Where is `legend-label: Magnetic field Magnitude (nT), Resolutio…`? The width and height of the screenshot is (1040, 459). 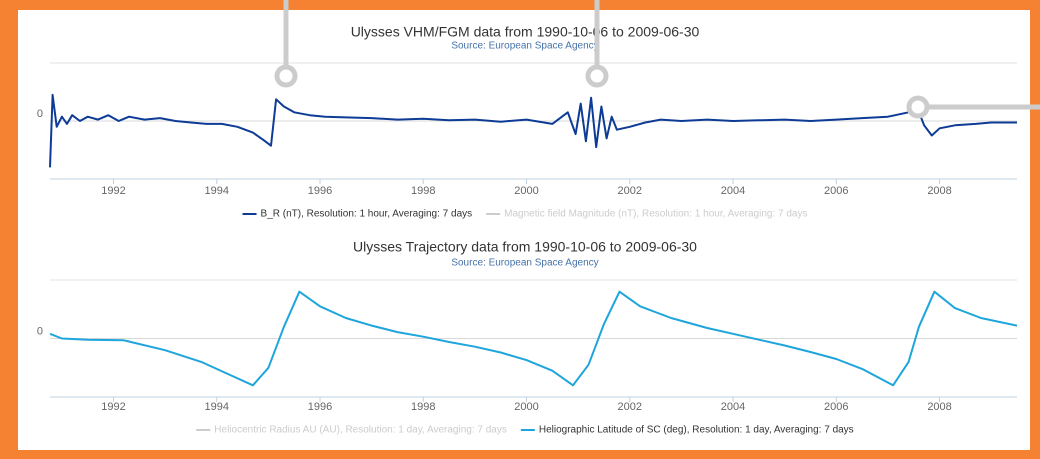 legend-label: Magnetic field Magnitude (nT), Resolutio… is located at coordinates (655, 214).